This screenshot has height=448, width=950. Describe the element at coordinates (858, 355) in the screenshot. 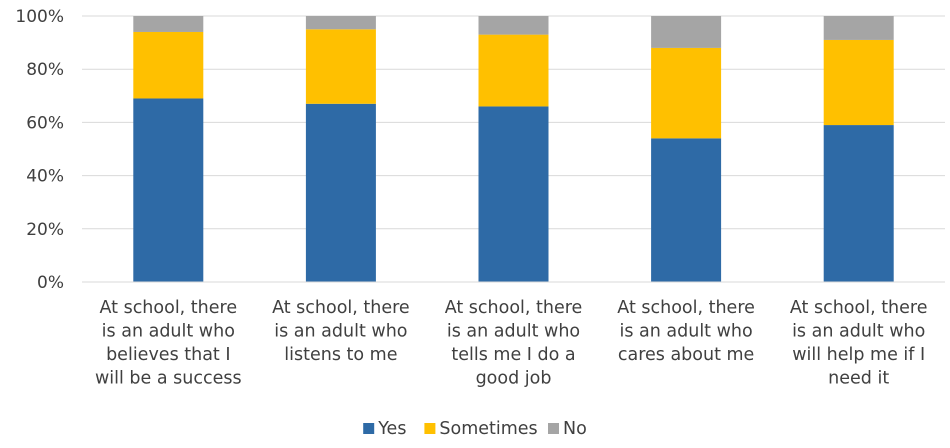

I see `category-label: will help me if I` at that location.